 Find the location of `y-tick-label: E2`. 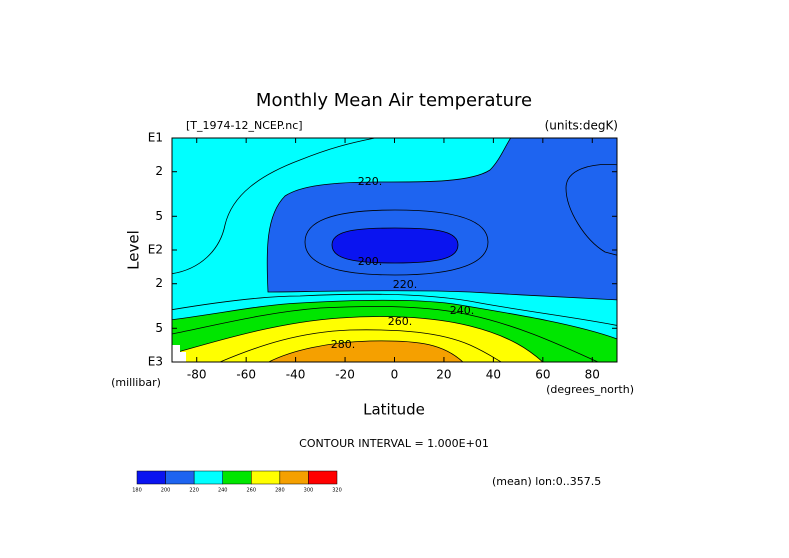

y-tick-label: E2 is located at coordinates (155, 250).